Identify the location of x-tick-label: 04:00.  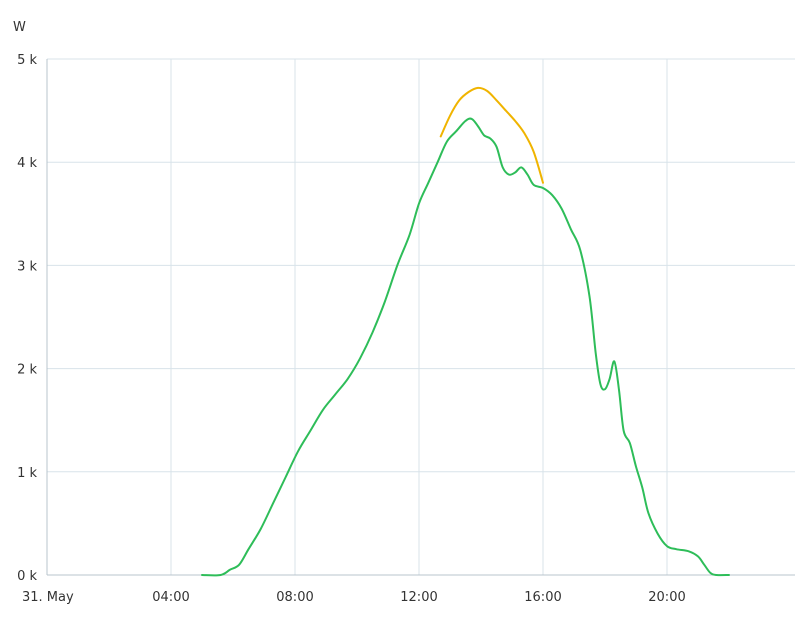
(170, 597).